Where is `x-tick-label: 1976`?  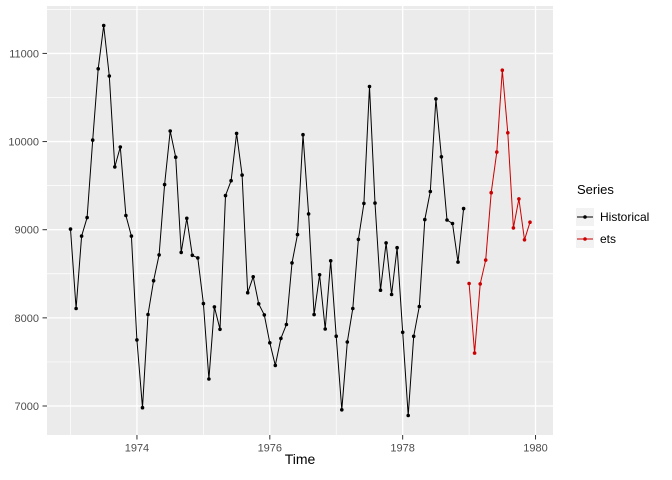 x-tick-label: 1976 is located at coordinates (270, 449).